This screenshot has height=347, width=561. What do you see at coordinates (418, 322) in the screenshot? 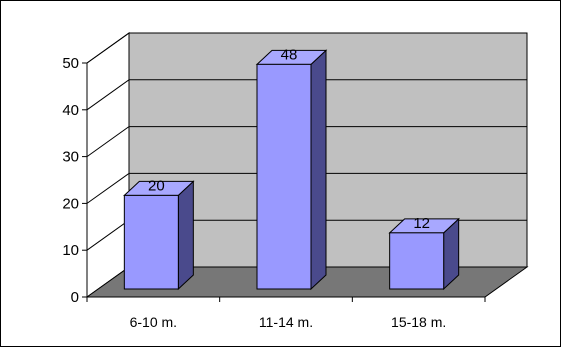
I see `category-label: 15-18 m.` at bounding box center [418, 322].